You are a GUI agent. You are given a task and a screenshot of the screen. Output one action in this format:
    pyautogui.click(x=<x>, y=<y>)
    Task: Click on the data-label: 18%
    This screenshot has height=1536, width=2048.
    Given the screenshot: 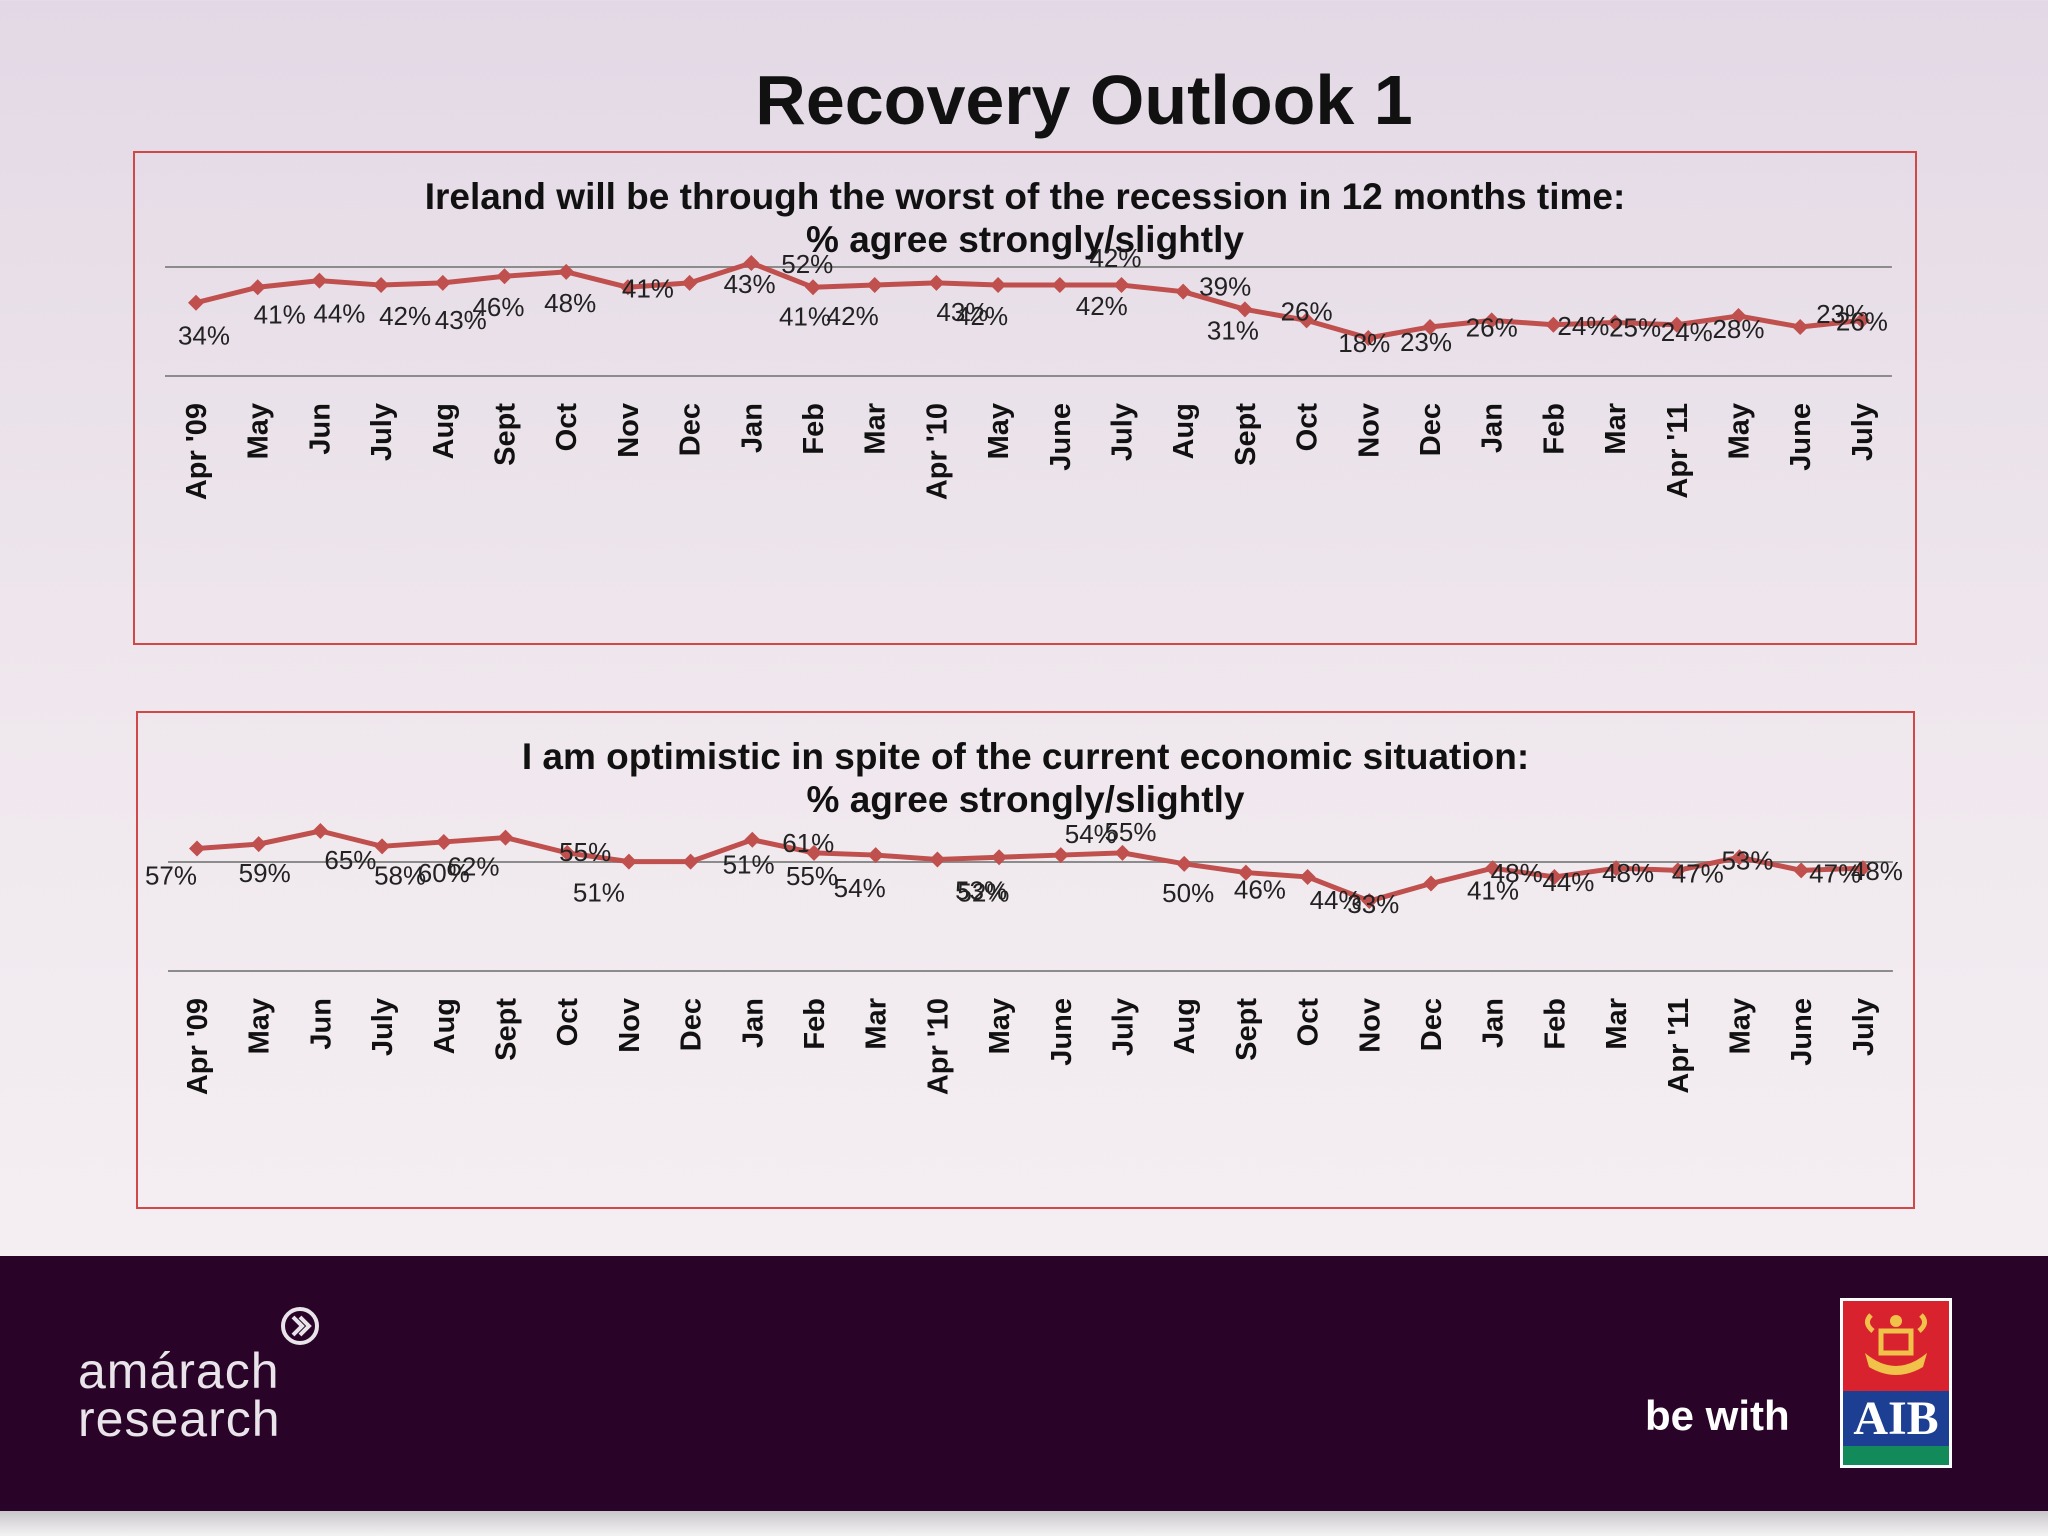 What is the action you would take?
    pyautogui.click(x=1364, y=343)
    